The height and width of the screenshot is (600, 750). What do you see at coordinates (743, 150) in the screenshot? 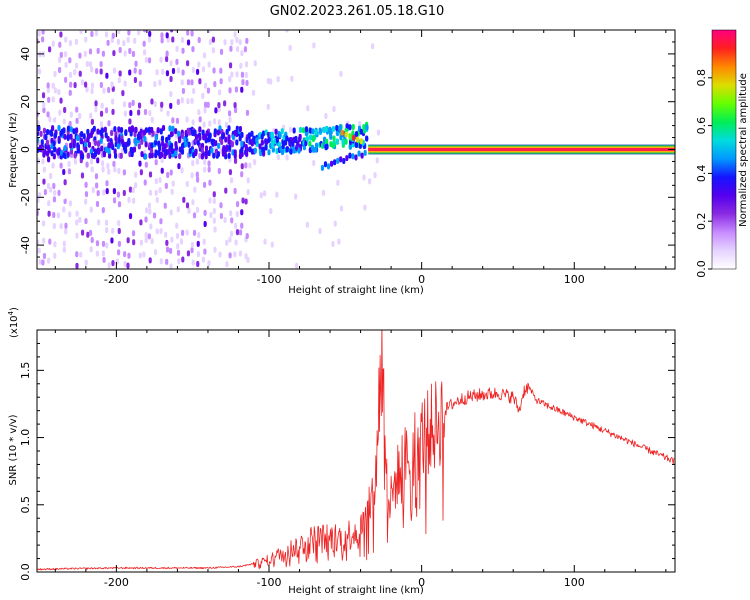
I see `colorbar-label: Normalized spectral amplitude` at bounding box center [743, 150].